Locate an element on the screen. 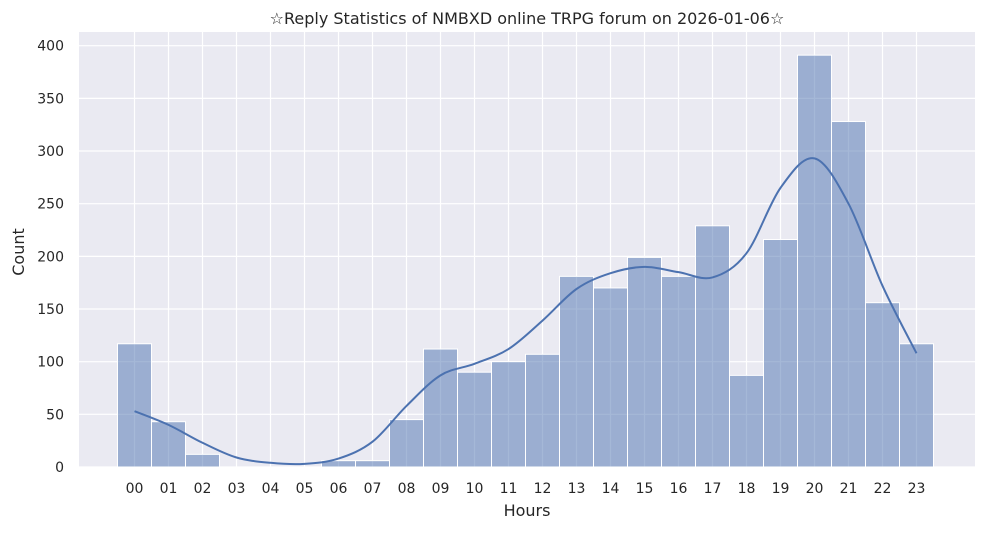  x-tick-label: 22 is located at coordinates (883, 489).